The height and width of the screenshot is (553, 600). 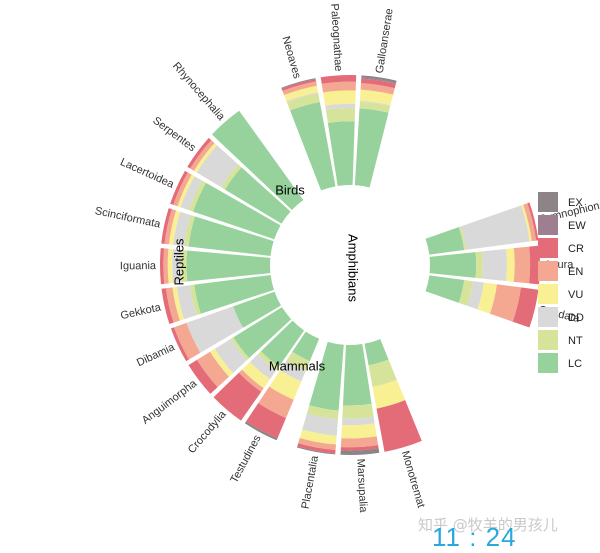 I want to click on bar-gekkota-dd, so click(x=186, y=302).